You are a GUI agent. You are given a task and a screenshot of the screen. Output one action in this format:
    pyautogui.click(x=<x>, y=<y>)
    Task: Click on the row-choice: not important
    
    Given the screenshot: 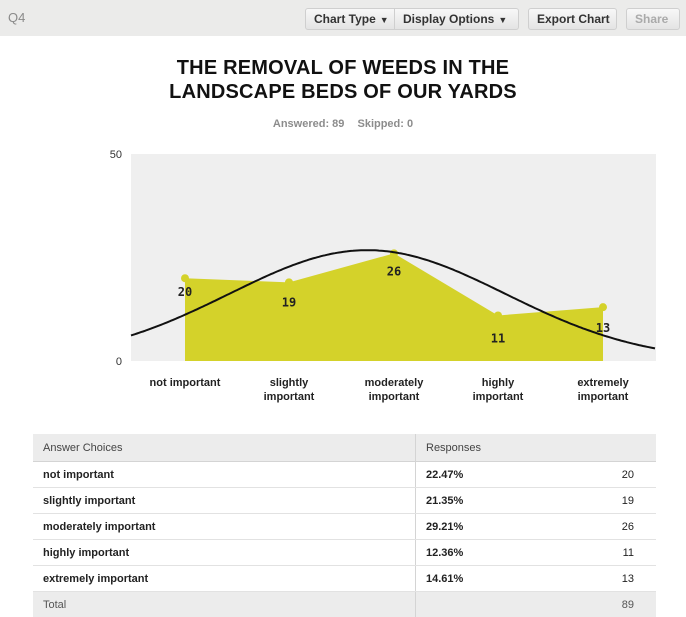 What is the action you would take?
    pyautogui.click(x=224, y=474)
    